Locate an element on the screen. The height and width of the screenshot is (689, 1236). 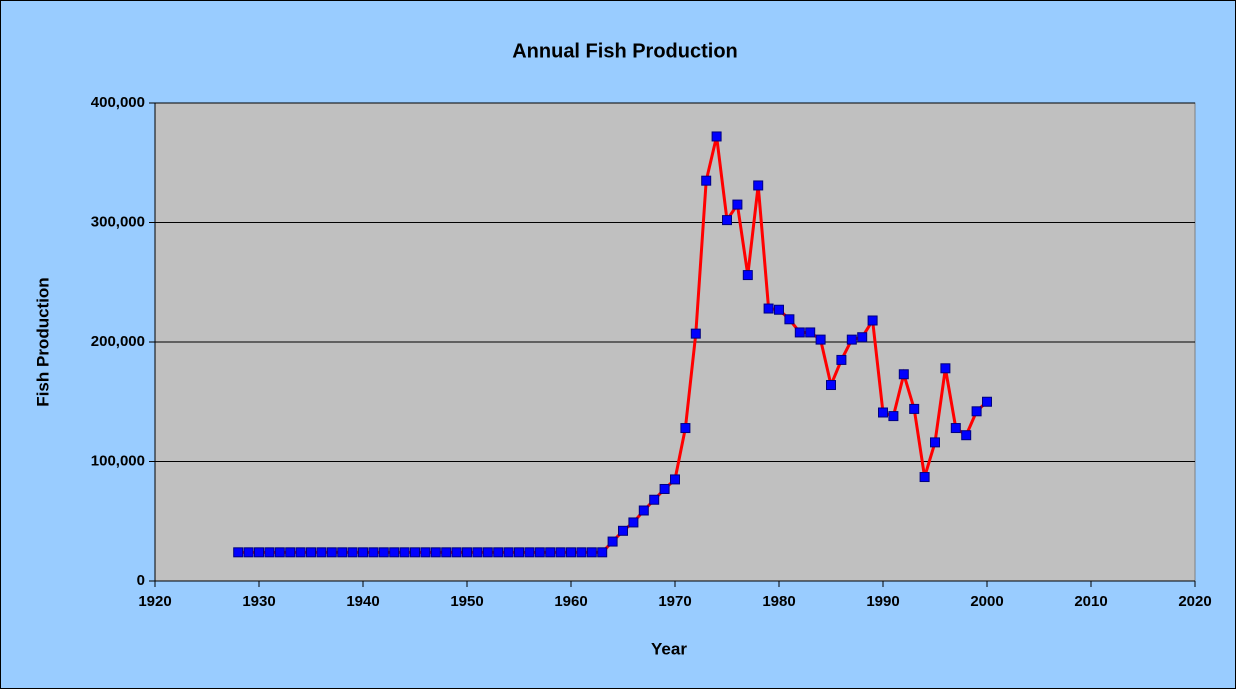
x-tick-label: 1960 is located at coordinates (570, 601).